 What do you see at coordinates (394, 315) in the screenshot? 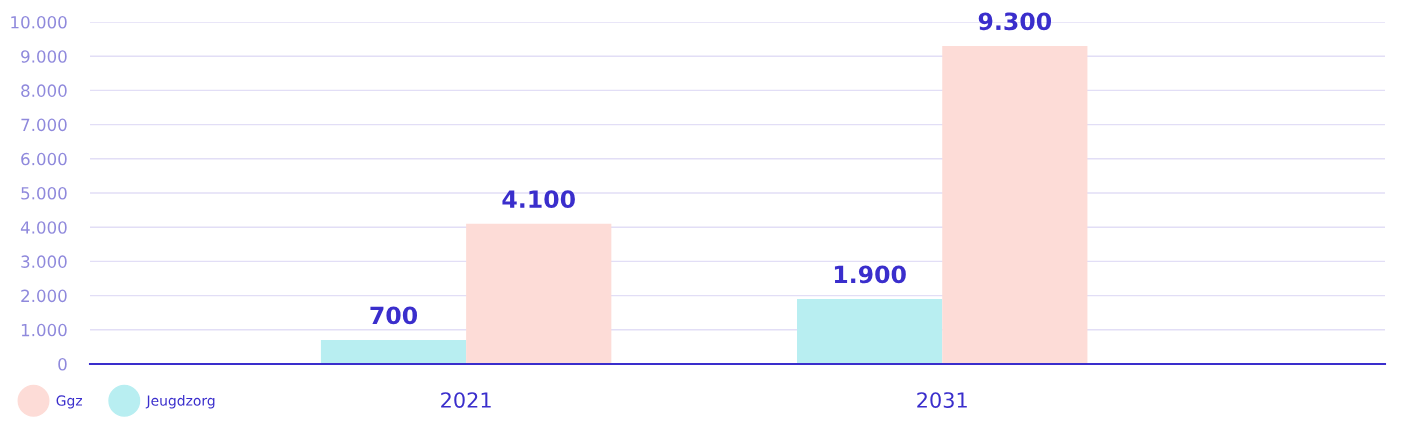
I see `data-label: 700` at bounding box center [394, 315].